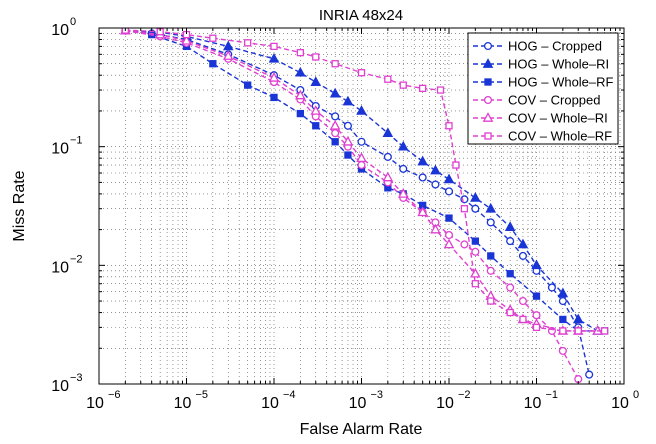 Image resolution: width=656 pixels, height=444 pixels. What do you see at coordinates (554, 100) in the screenshot?
I see `legend-label: COV – Cropped` at bounding box center [554, 100].